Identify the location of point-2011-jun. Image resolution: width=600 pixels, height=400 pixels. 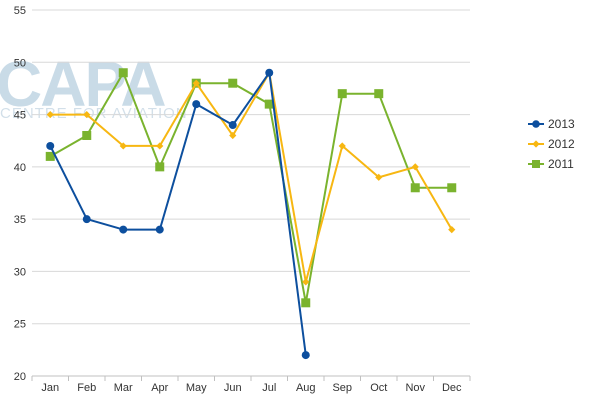
(233, 83).